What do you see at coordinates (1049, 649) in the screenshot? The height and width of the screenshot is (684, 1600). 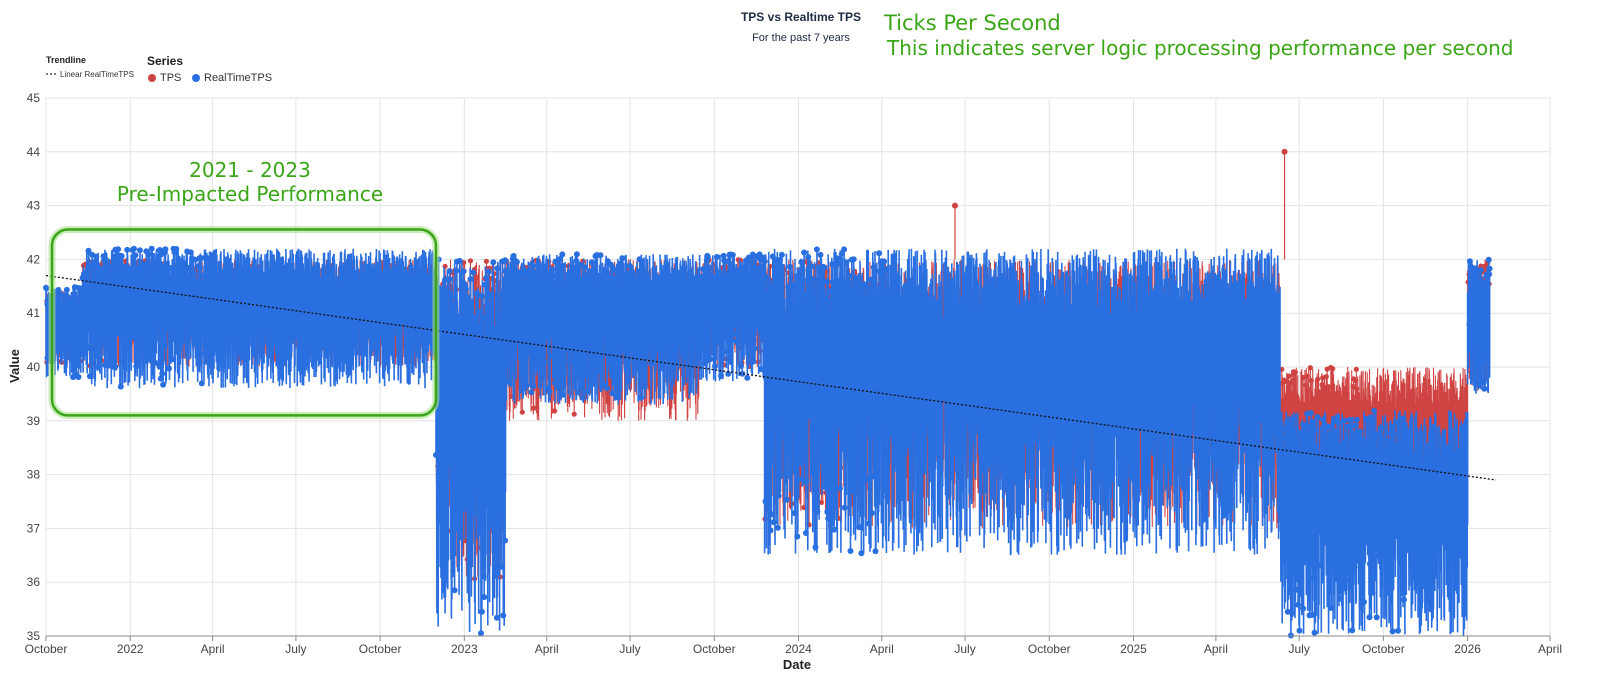 I see `x-tick-label: October` at bounding box center [1049, 649].